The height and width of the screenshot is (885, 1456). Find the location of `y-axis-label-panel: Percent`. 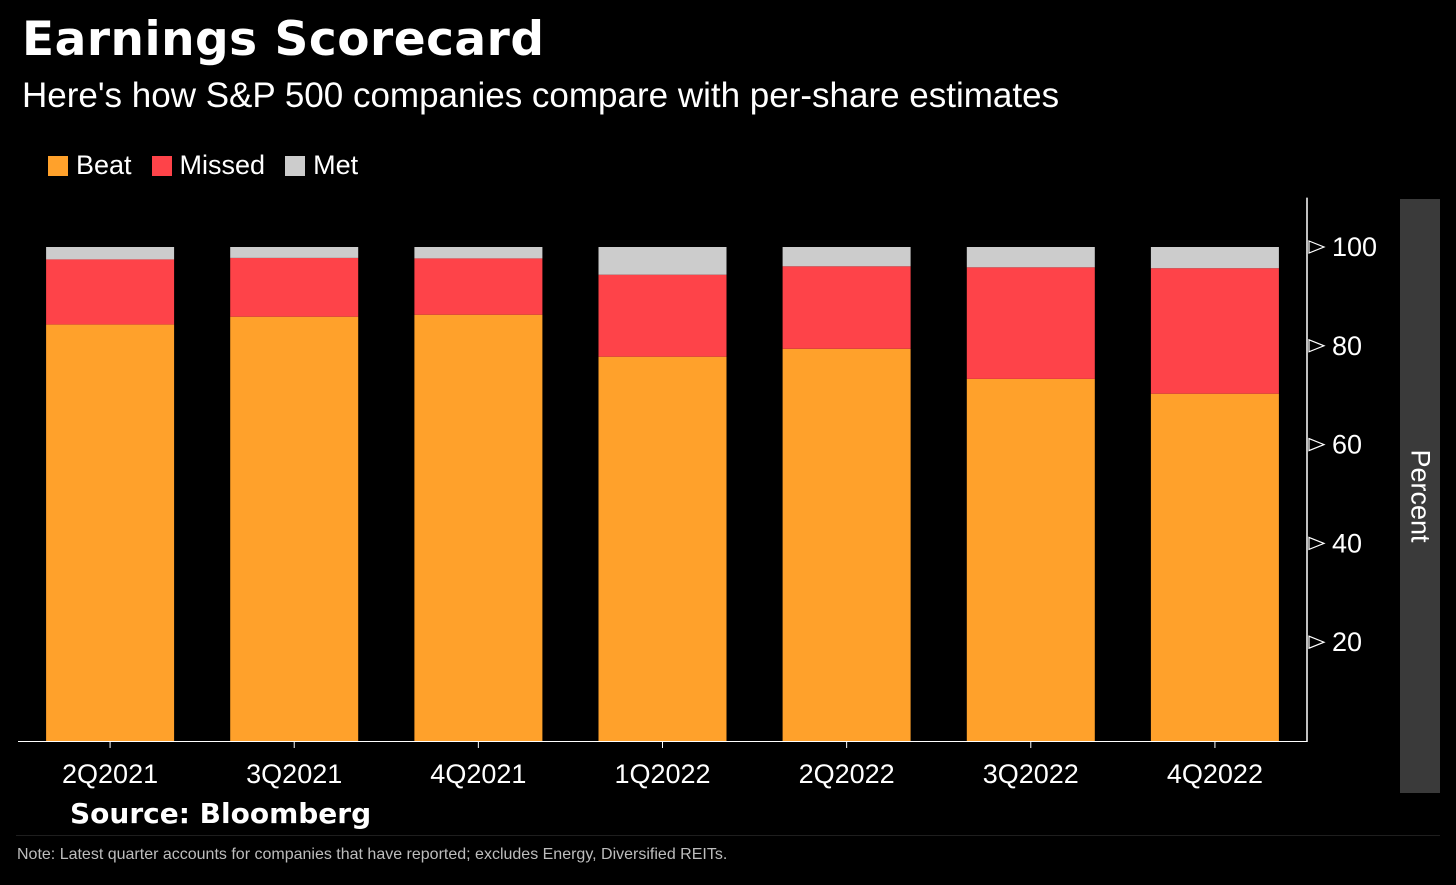

y-axis-label-panel: Percent is located at coordinates (1420, 496).